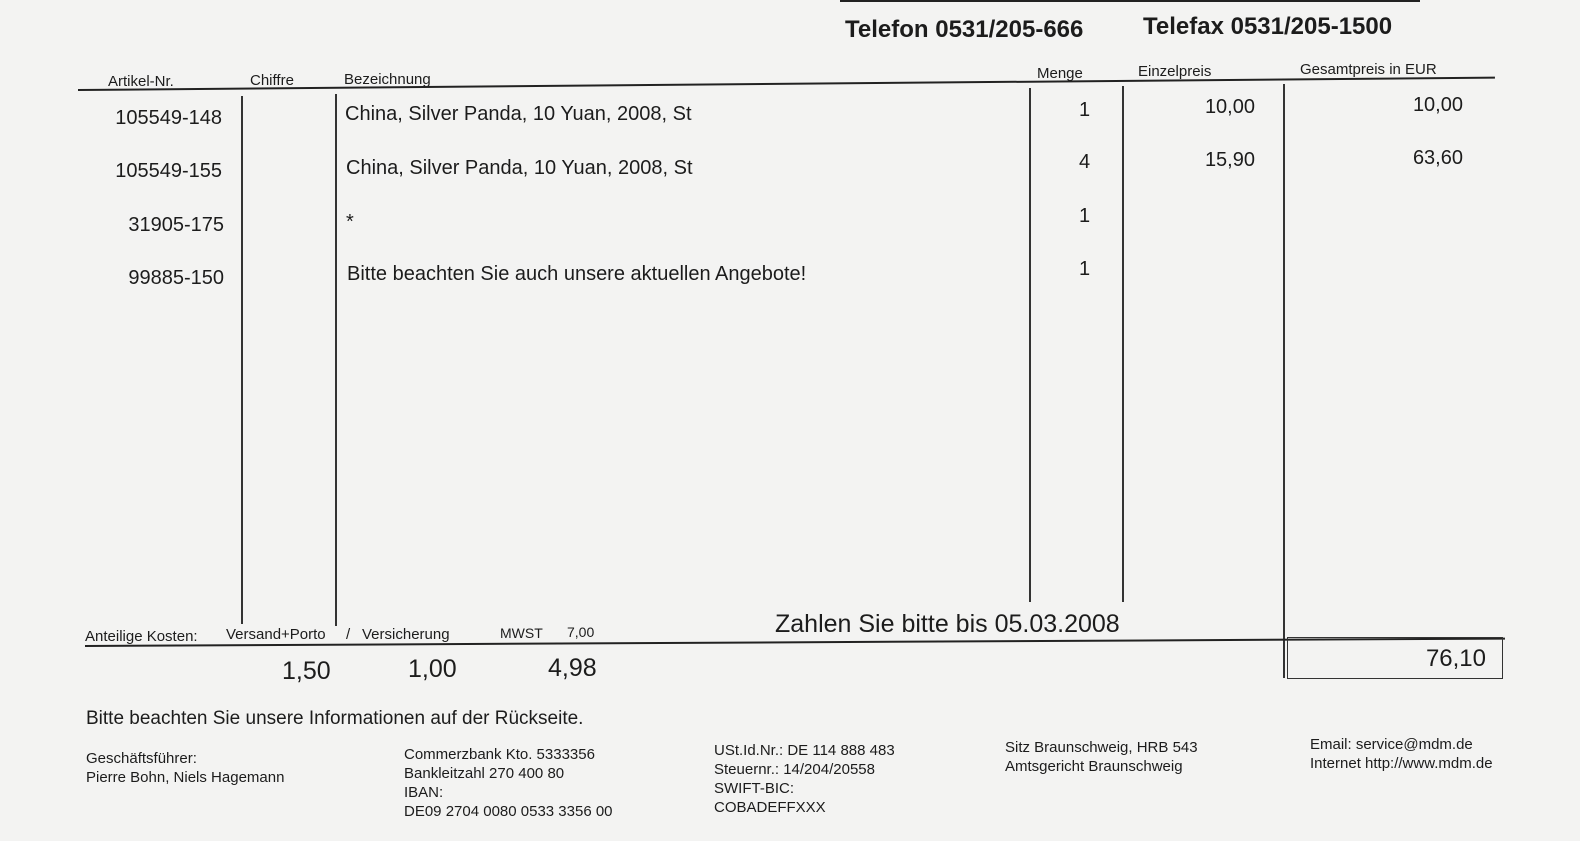 The width and height of the screenshot is (1580, 841). Describe the element at coordinates (141, 758) in the screenshot. I see `footer-line: Geschäftsführer:` at that location.